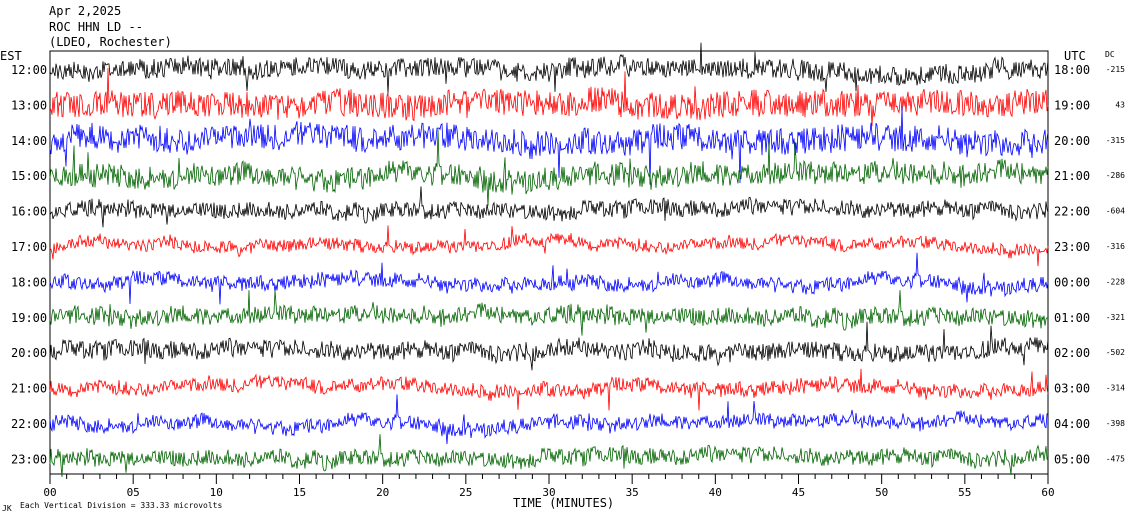 This screenshot has height=519, width=1130. What do you see at coordinates (29, 282) in the screenshot?
I see `est-hour-label: 18:00` at bounding box center [29, 282].